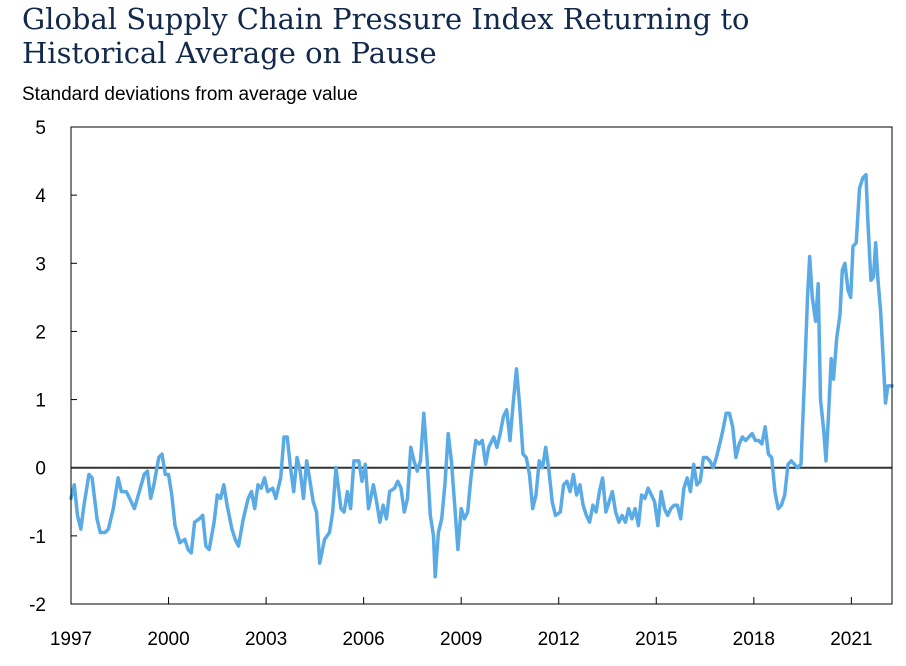 The height and width of the screenshot is (666, 906). I want to click on x-tick-label: 2003, so click(266, 639).